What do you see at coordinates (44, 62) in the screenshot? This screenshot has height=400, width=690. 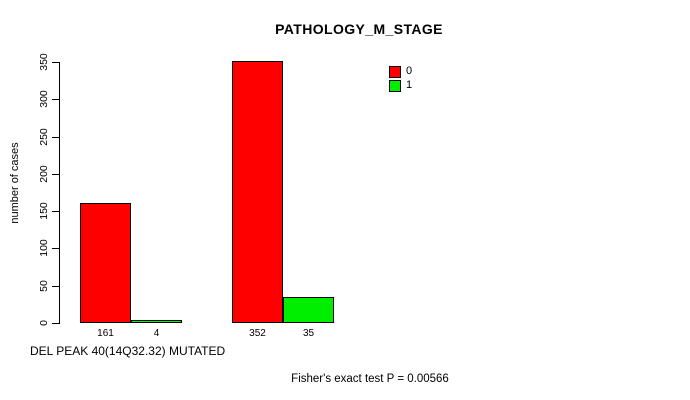 I see `y-axis-tick-label: 350` at bounding box center [44, 62].